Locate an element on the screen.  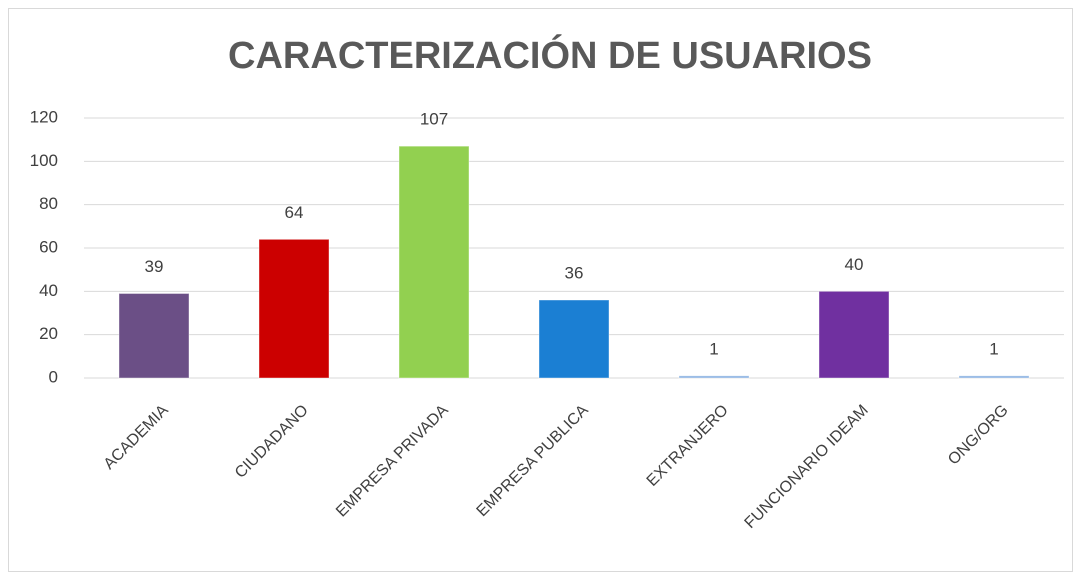
data-label: 107 is located at coordinates (434, 119).